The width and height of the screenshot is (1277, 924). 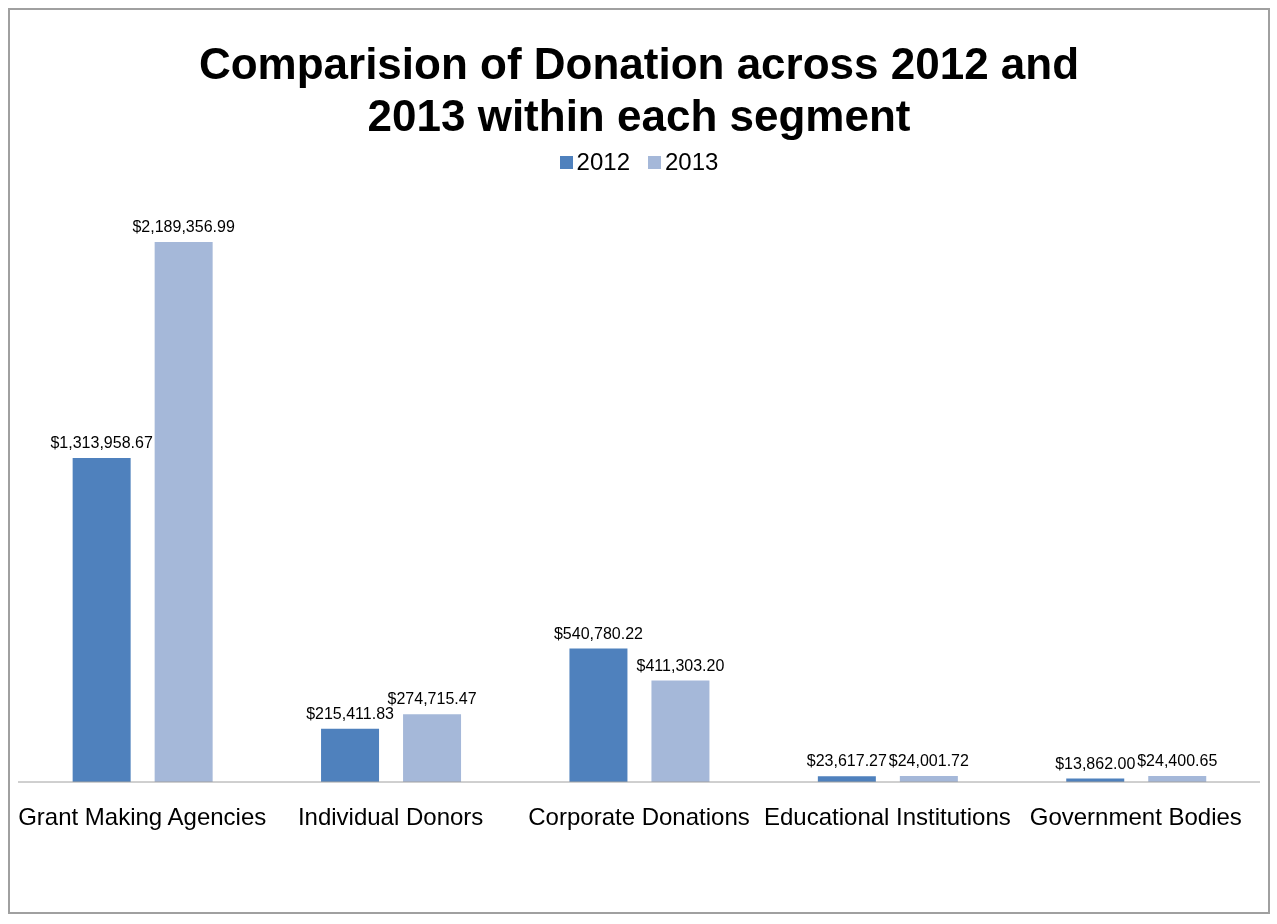 I want to click on data-label: $411,303.20, so click(x=680, y=665).